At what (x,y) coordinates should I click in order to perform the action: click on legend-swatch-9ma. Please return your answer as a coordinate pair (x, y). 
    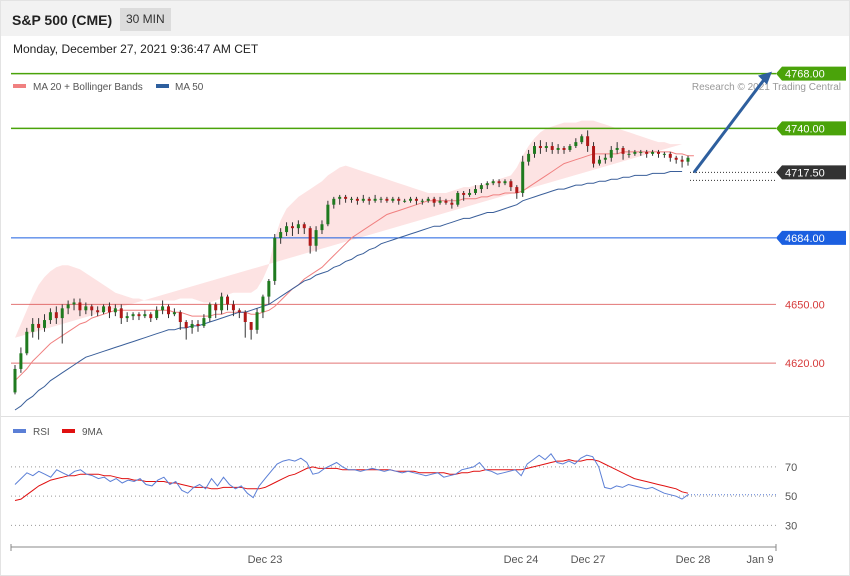
    Looking at the image, I should click on (68, 431).